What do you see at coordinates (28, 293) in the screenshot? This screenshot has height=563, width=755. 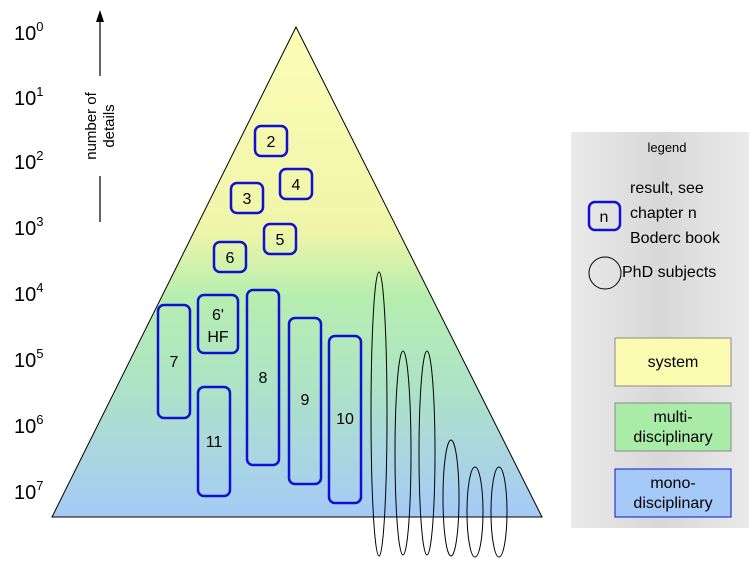 I see `scale-label-4: 10⁴` at bounding box center [28, 293].